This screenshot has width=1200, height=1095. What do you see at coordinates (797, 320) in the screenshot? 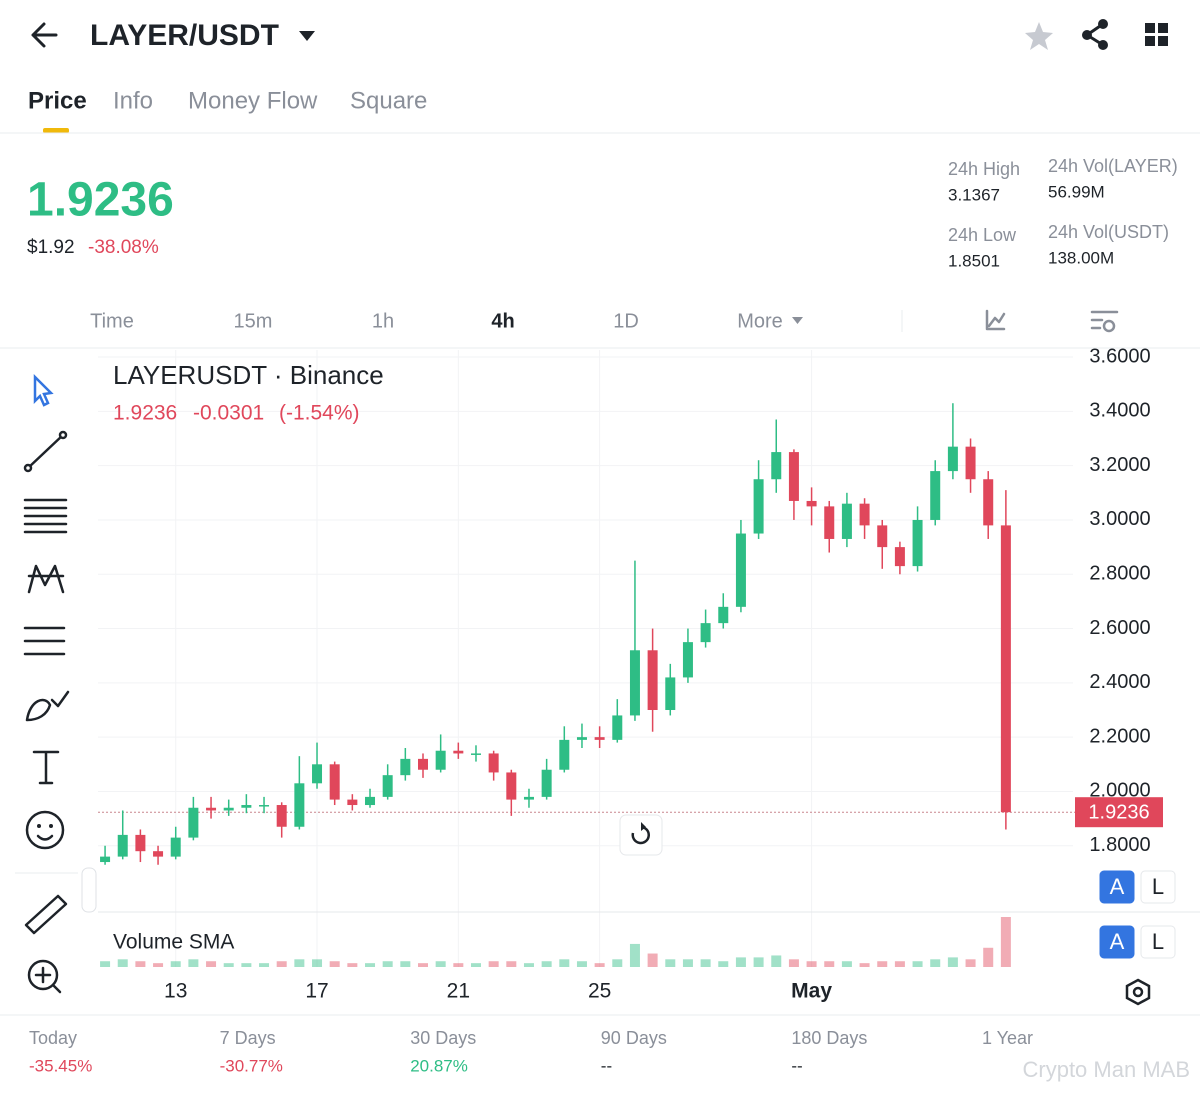
I see `more-dropdown` at bounding box center [797, 320].